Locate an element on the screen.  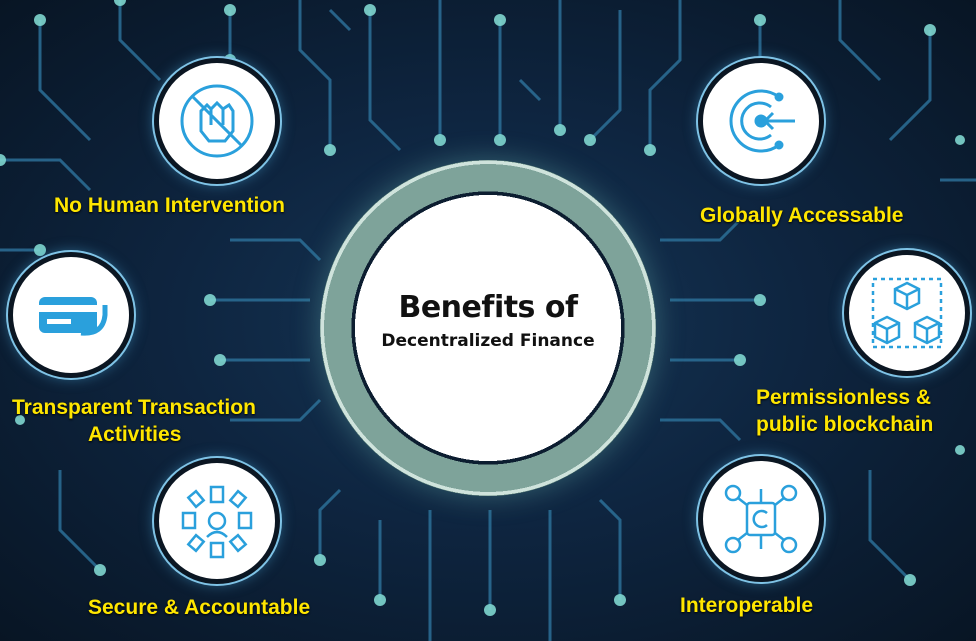
benefit-node-interoperable is located at coordinates (761, 519).